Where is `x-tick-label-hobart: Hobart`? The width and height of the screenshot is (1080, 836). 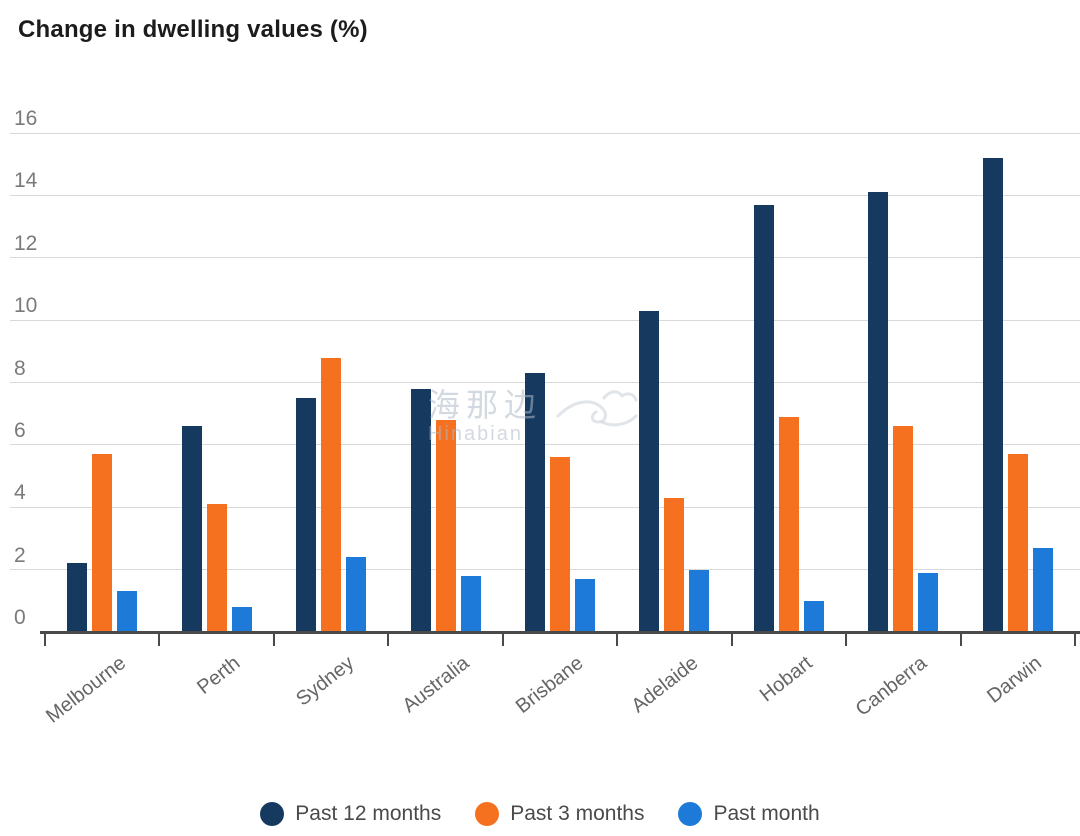 x-tick-label-hobart: Hobart is located at coordinates (786, 679).